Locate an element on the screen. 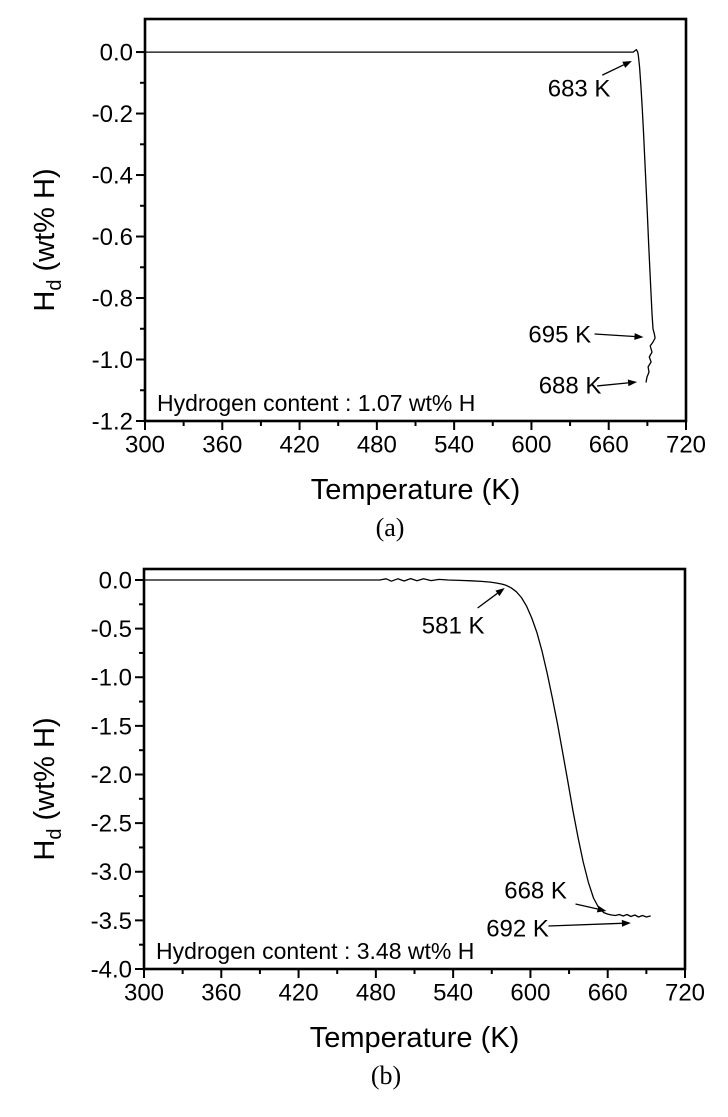  annotation-581-K: 581 K is located at coordinates (463, 613).